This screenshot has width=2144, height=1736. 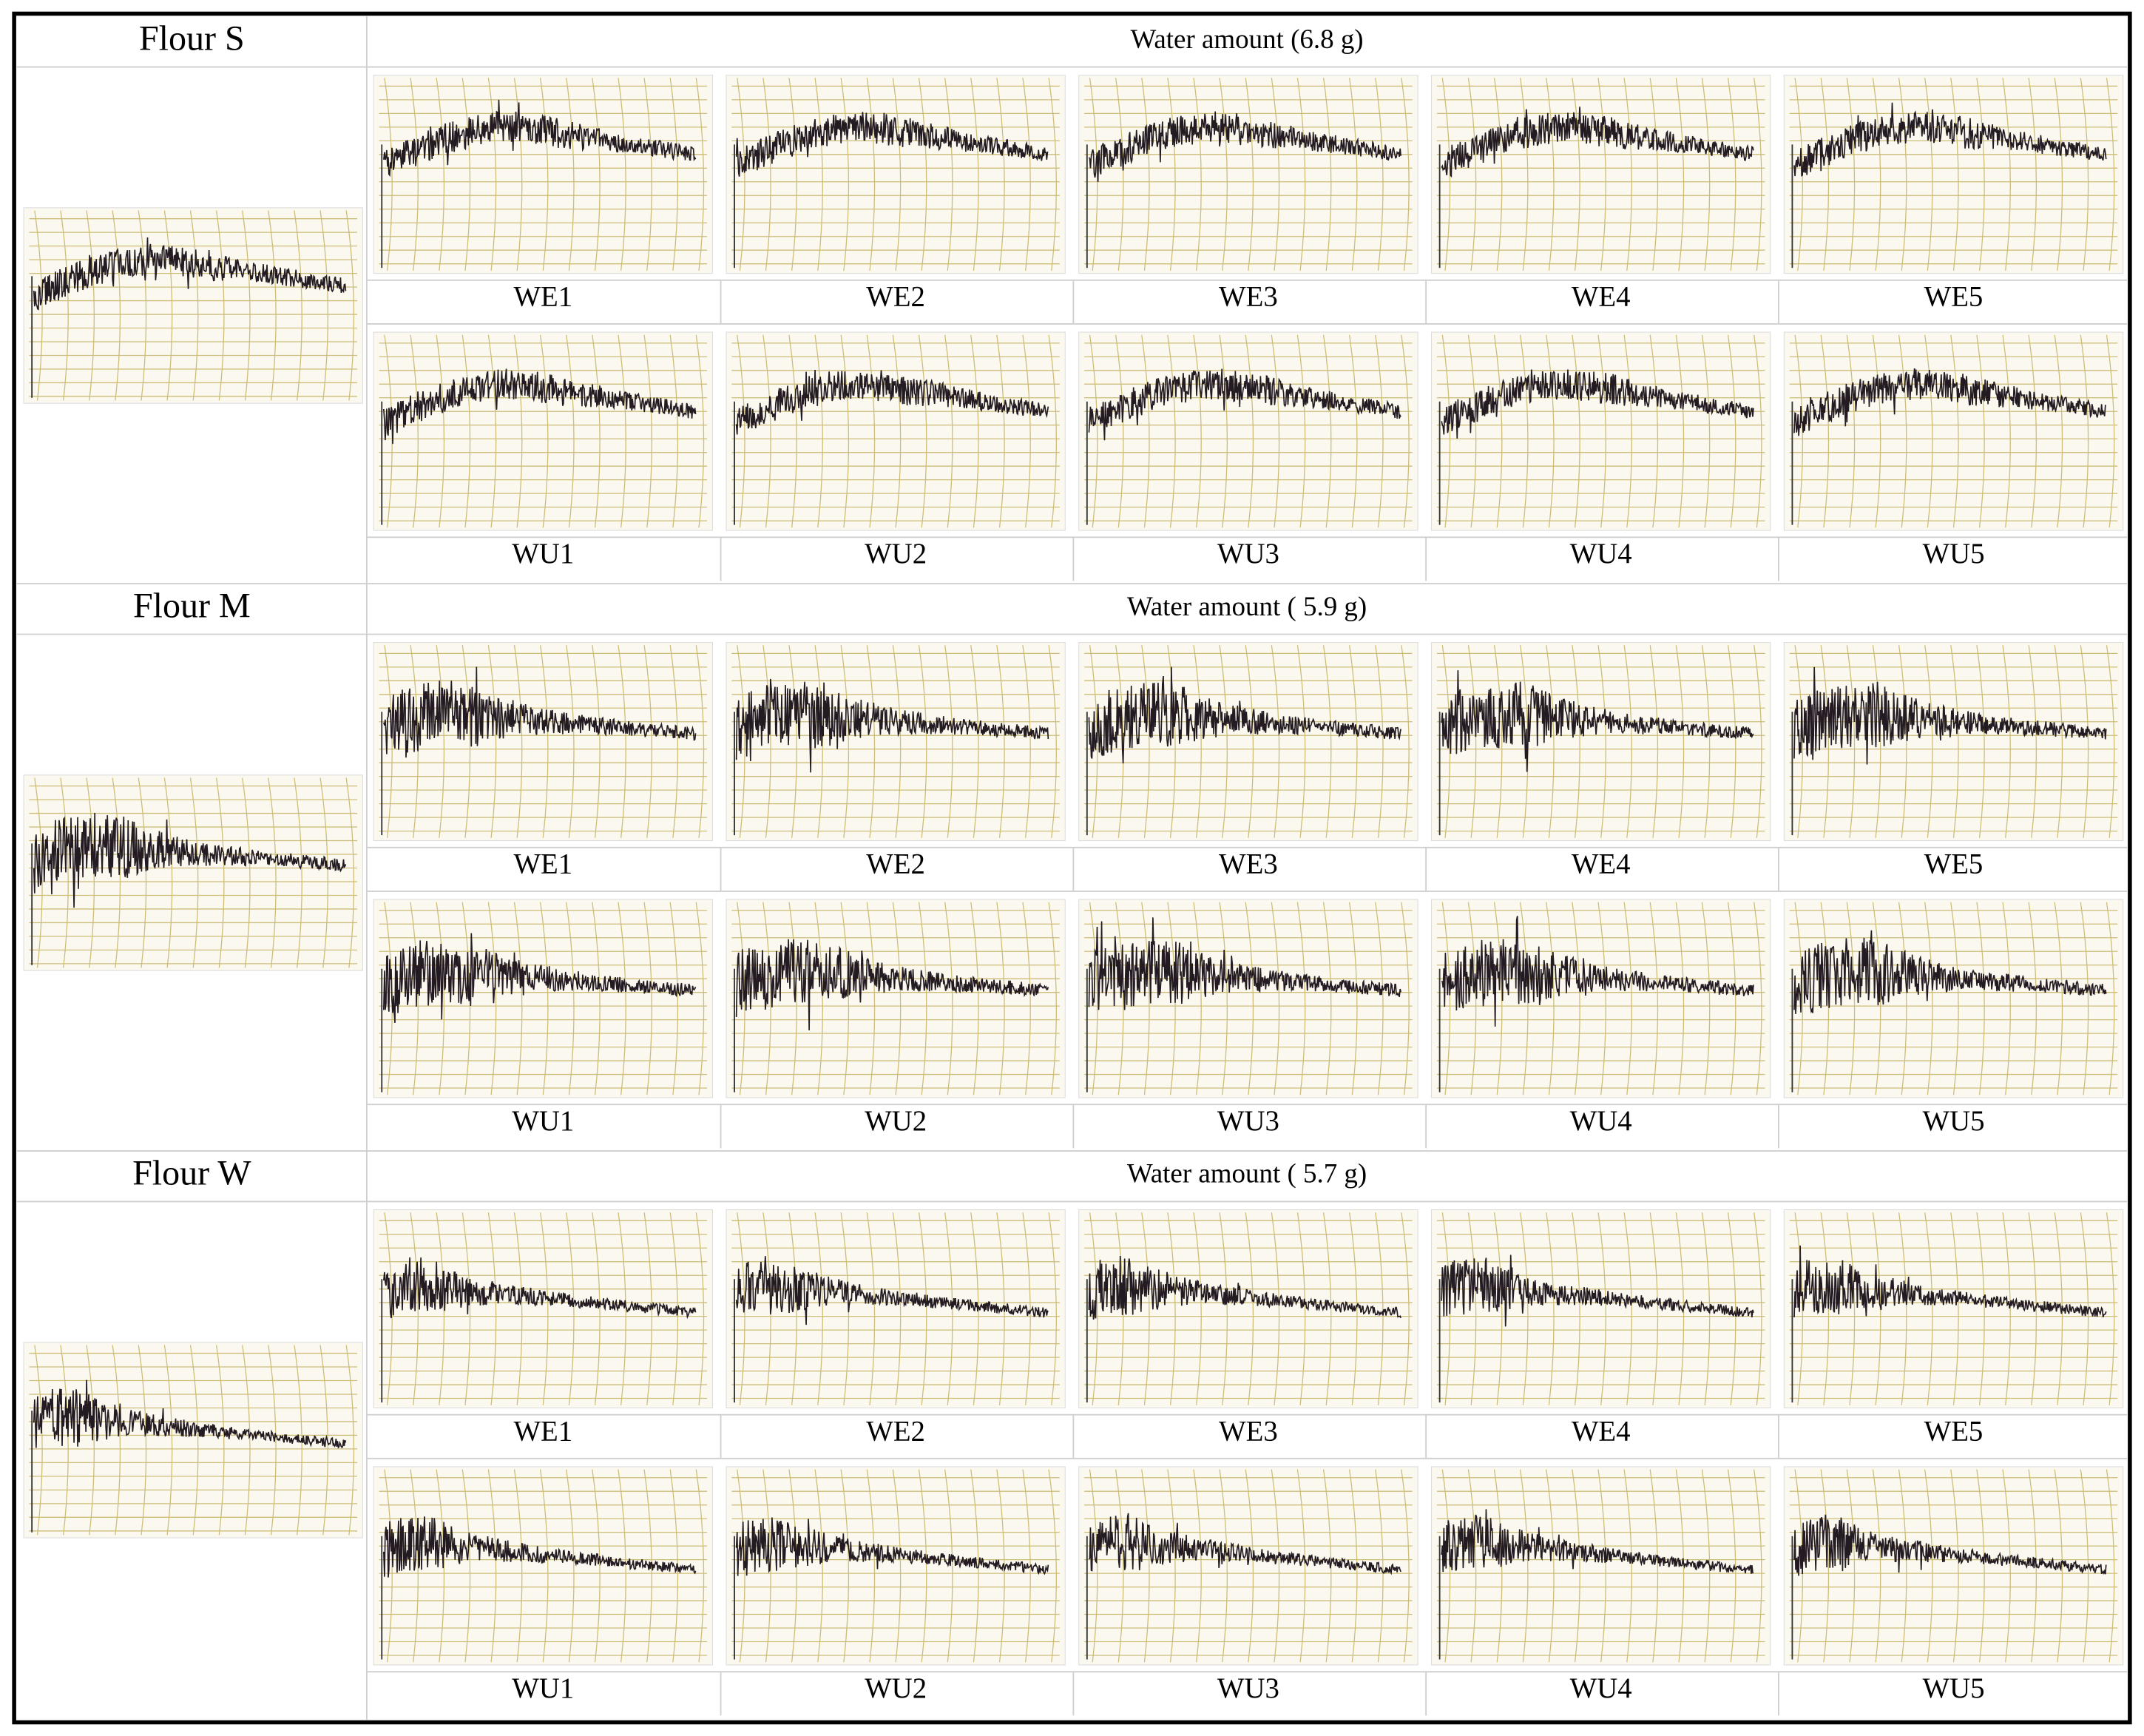 I want to click on sample-label: WU1, so click(x=543, y=1121).